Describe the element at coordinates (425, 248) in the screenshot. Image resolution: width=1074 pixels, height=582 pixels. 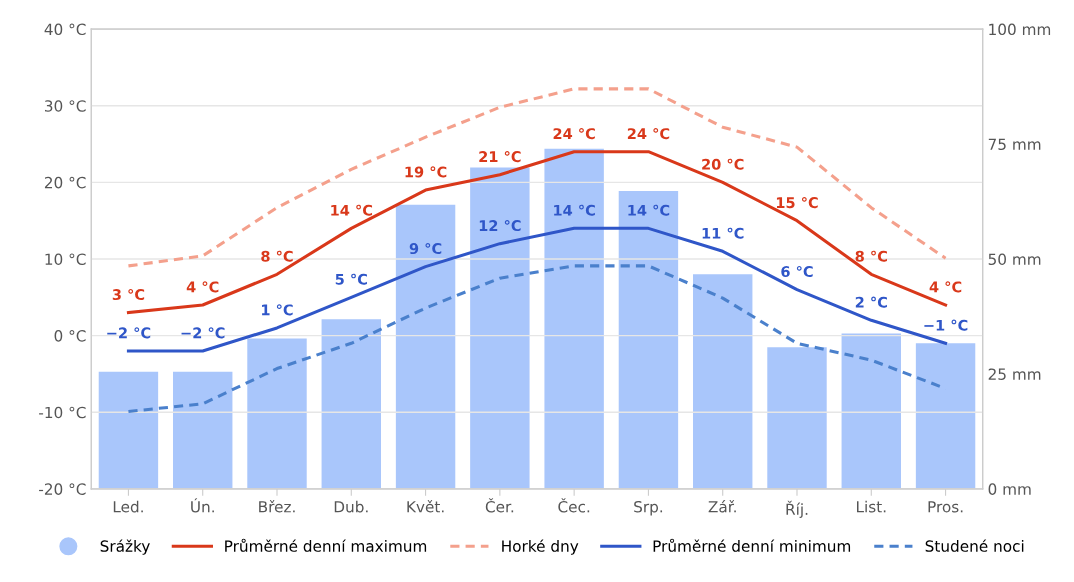
I see `data-label: 9 °C` at that location.